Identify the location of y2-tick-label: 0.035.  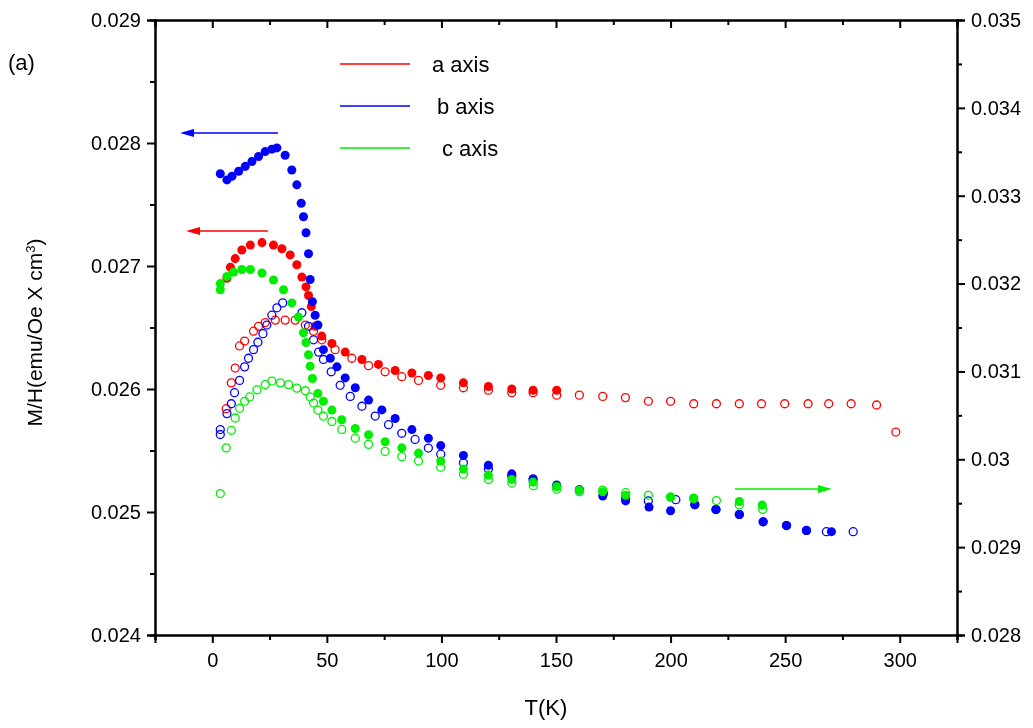
(996, 19).